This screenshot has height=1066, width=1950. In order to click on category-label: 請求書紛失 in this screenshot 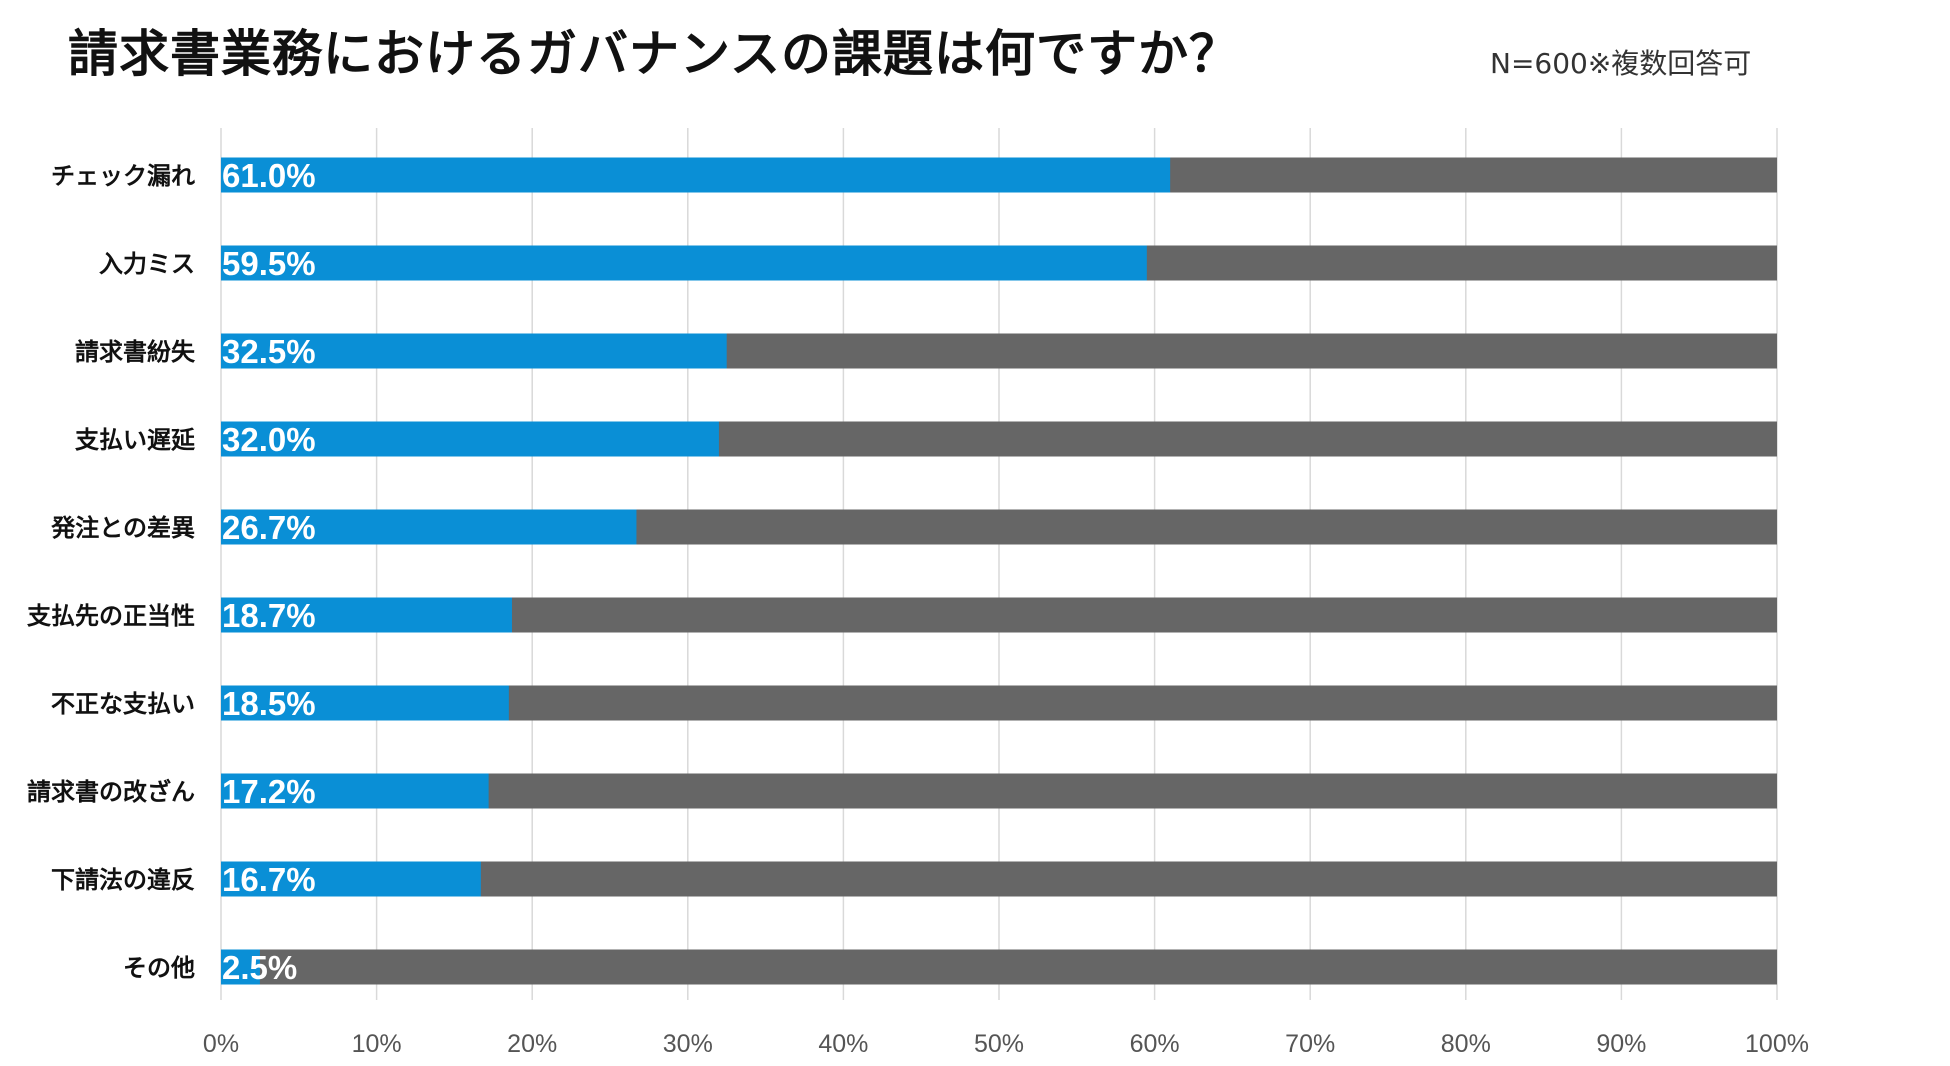, I will do `click(135, 352)`.